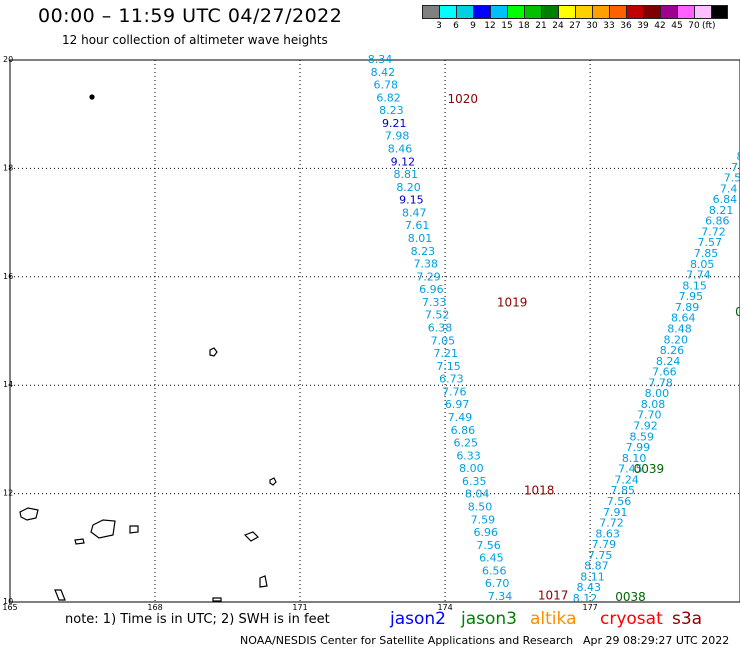 The width and height of the screenshot is (740, 650). Describe the element at coordinates (596, 566) in the screenshot. I see `swh-value: 8.87` at that location.